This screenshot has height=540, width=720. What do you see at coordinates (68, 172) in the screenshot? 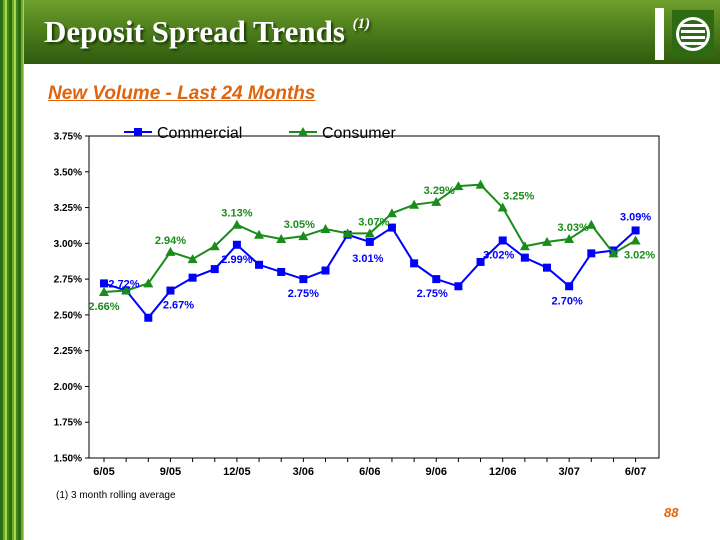
I see `y-tick-label: 3.50%` at bounding box center [68, 172].